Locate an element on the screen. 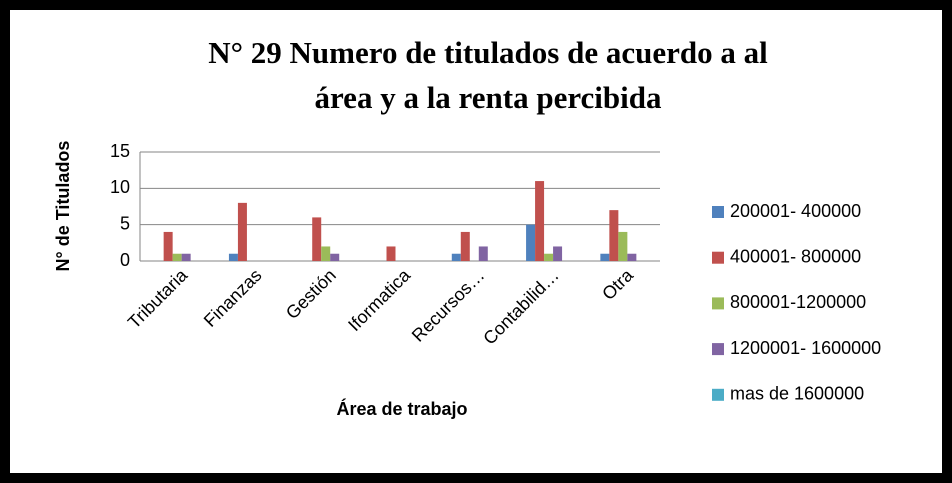 Image resolution: width=952 pixels, height=483 pixels. y-tick-label: 5 is located at coordinates (125, 223).